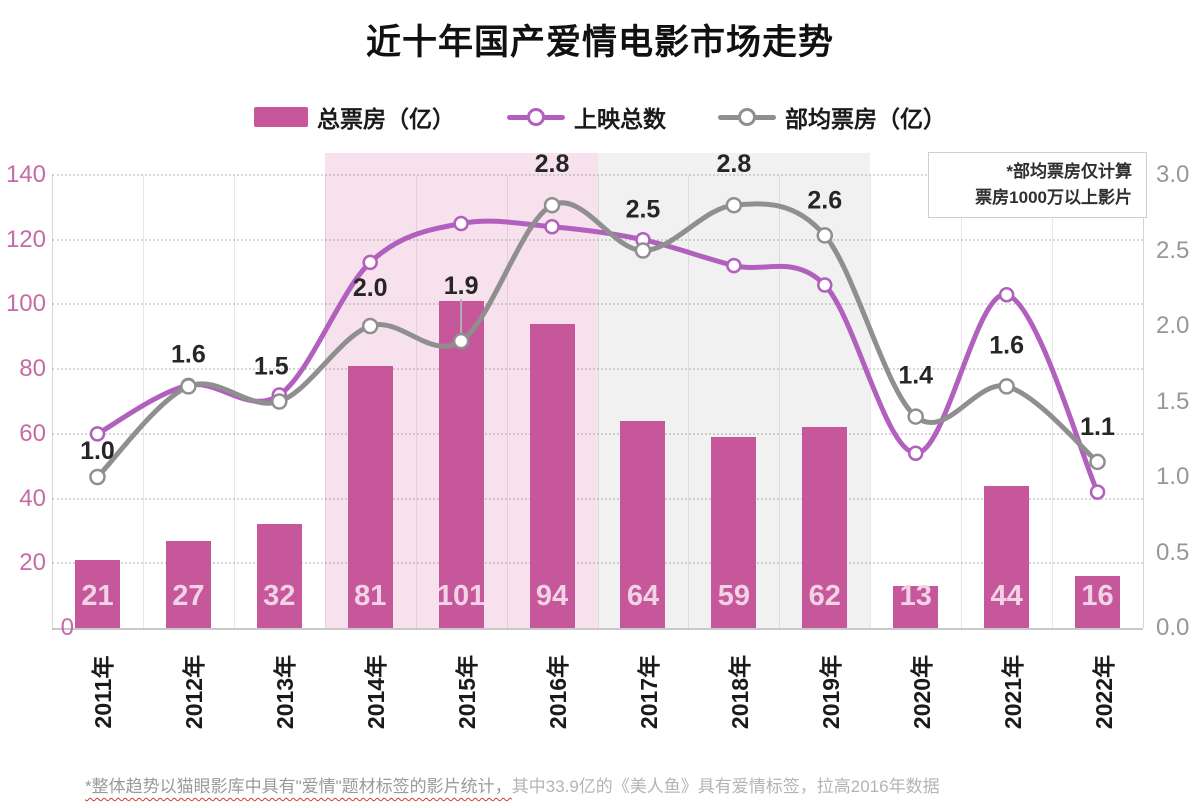  I want to click on left-axis-tick: 0, so click(67, 627).